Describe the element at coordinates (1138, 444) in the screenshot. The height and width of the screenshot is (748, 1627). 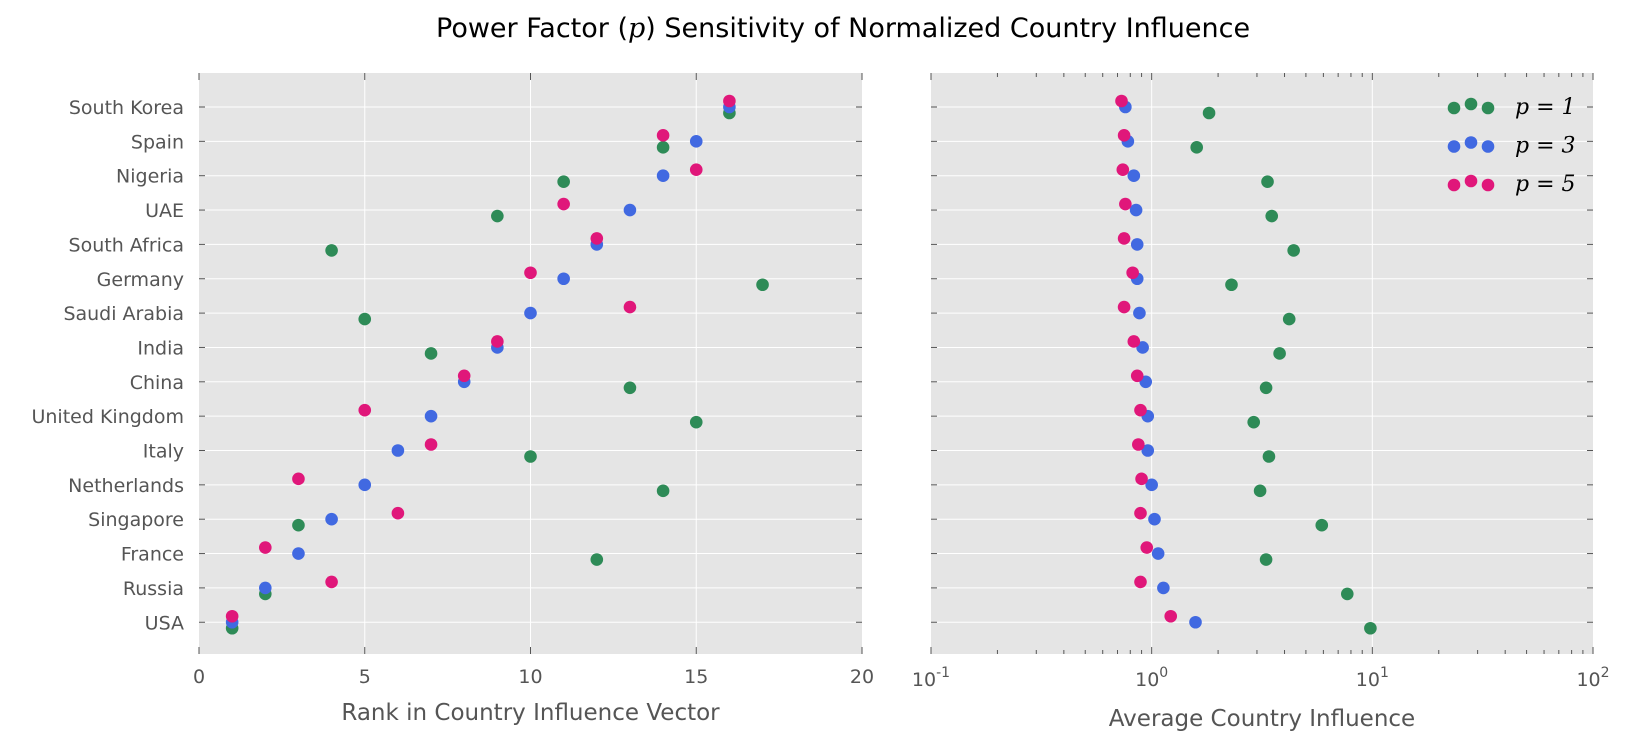
I see `influence-point-p-5-italy` at that location.